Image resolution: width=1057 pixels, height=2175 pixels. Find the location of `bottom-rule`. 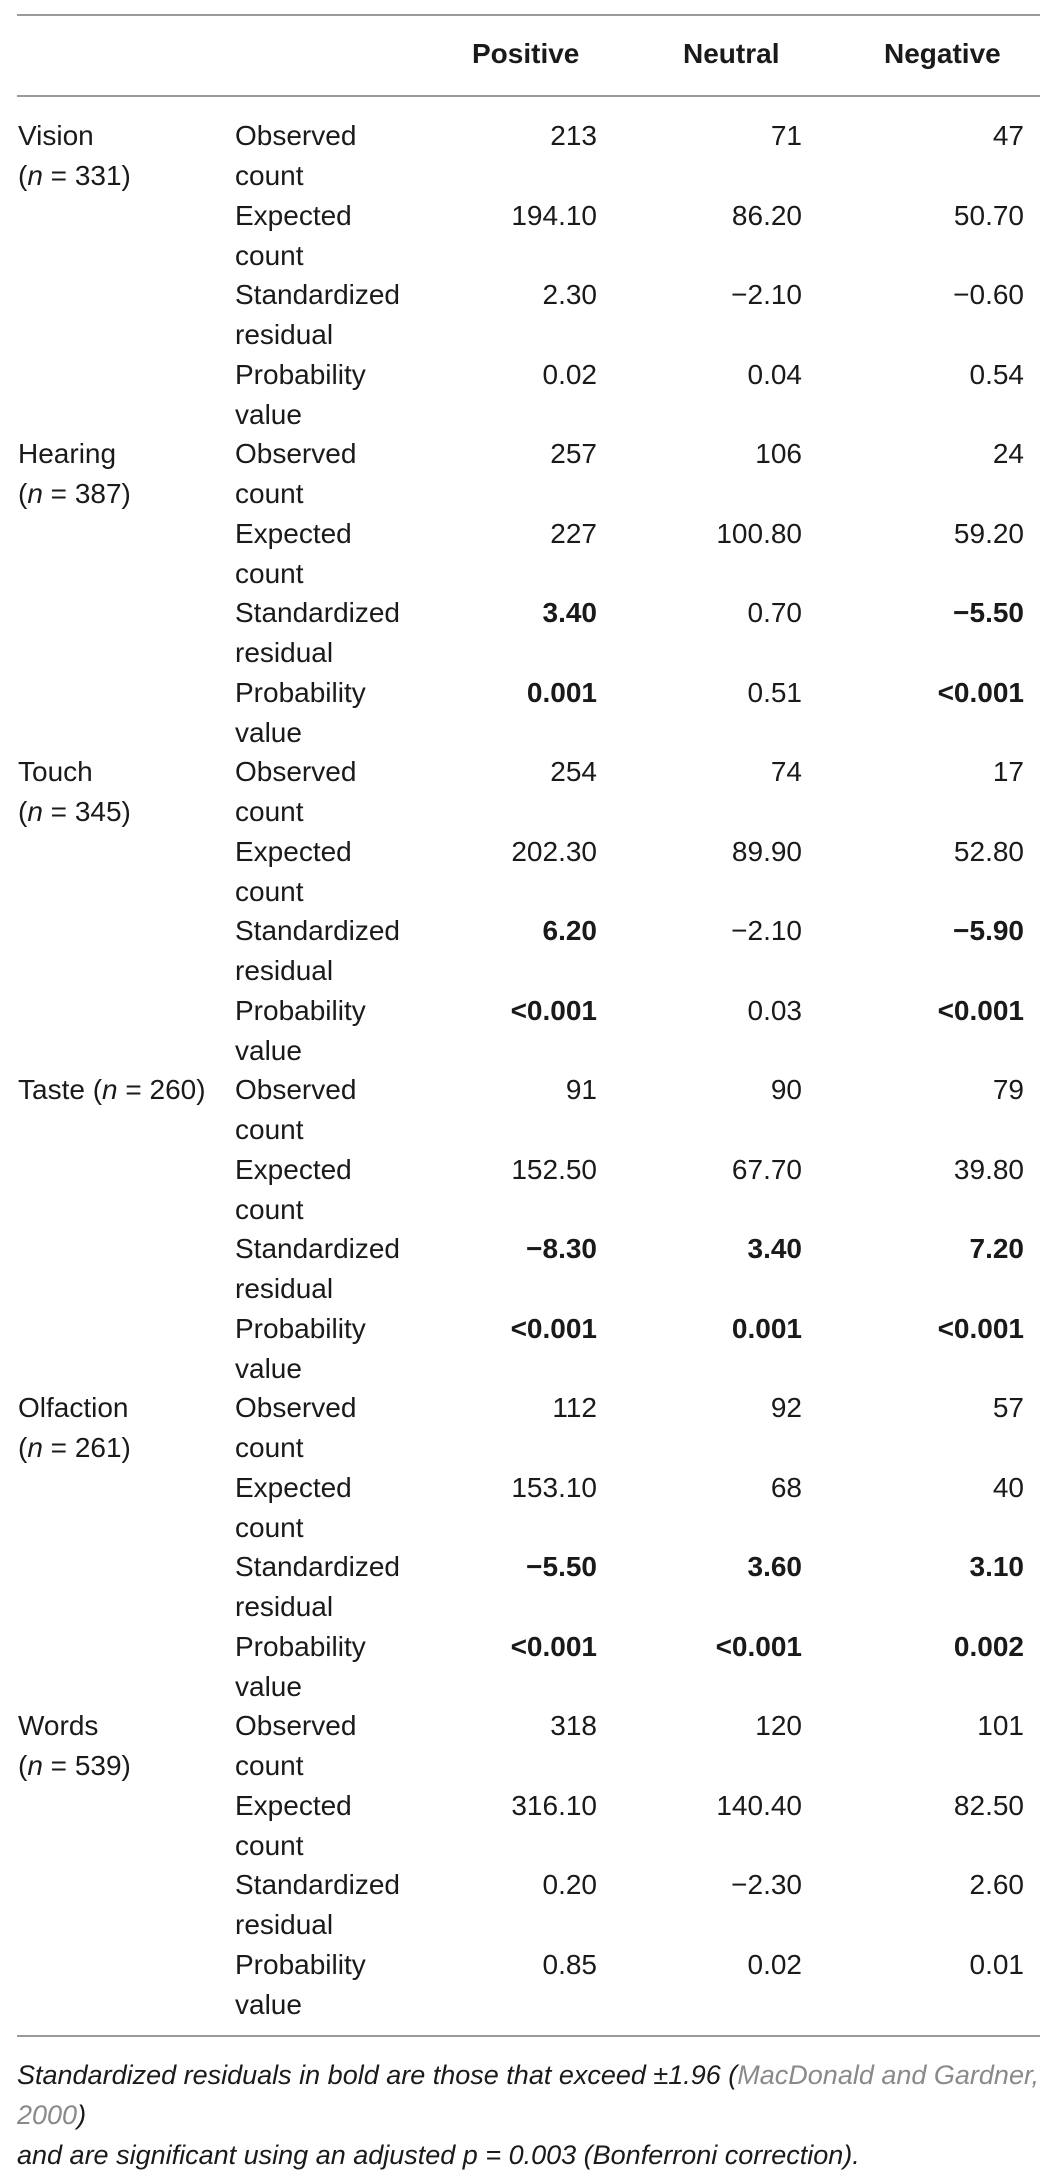

bottom-rule is located at coordinates (528, 2036).